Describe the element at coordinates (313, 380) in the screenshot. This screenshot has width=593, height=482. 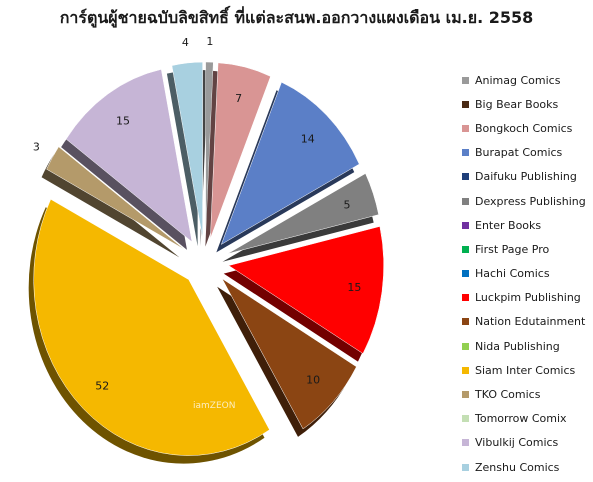
I see `data-label: 10` at that location.